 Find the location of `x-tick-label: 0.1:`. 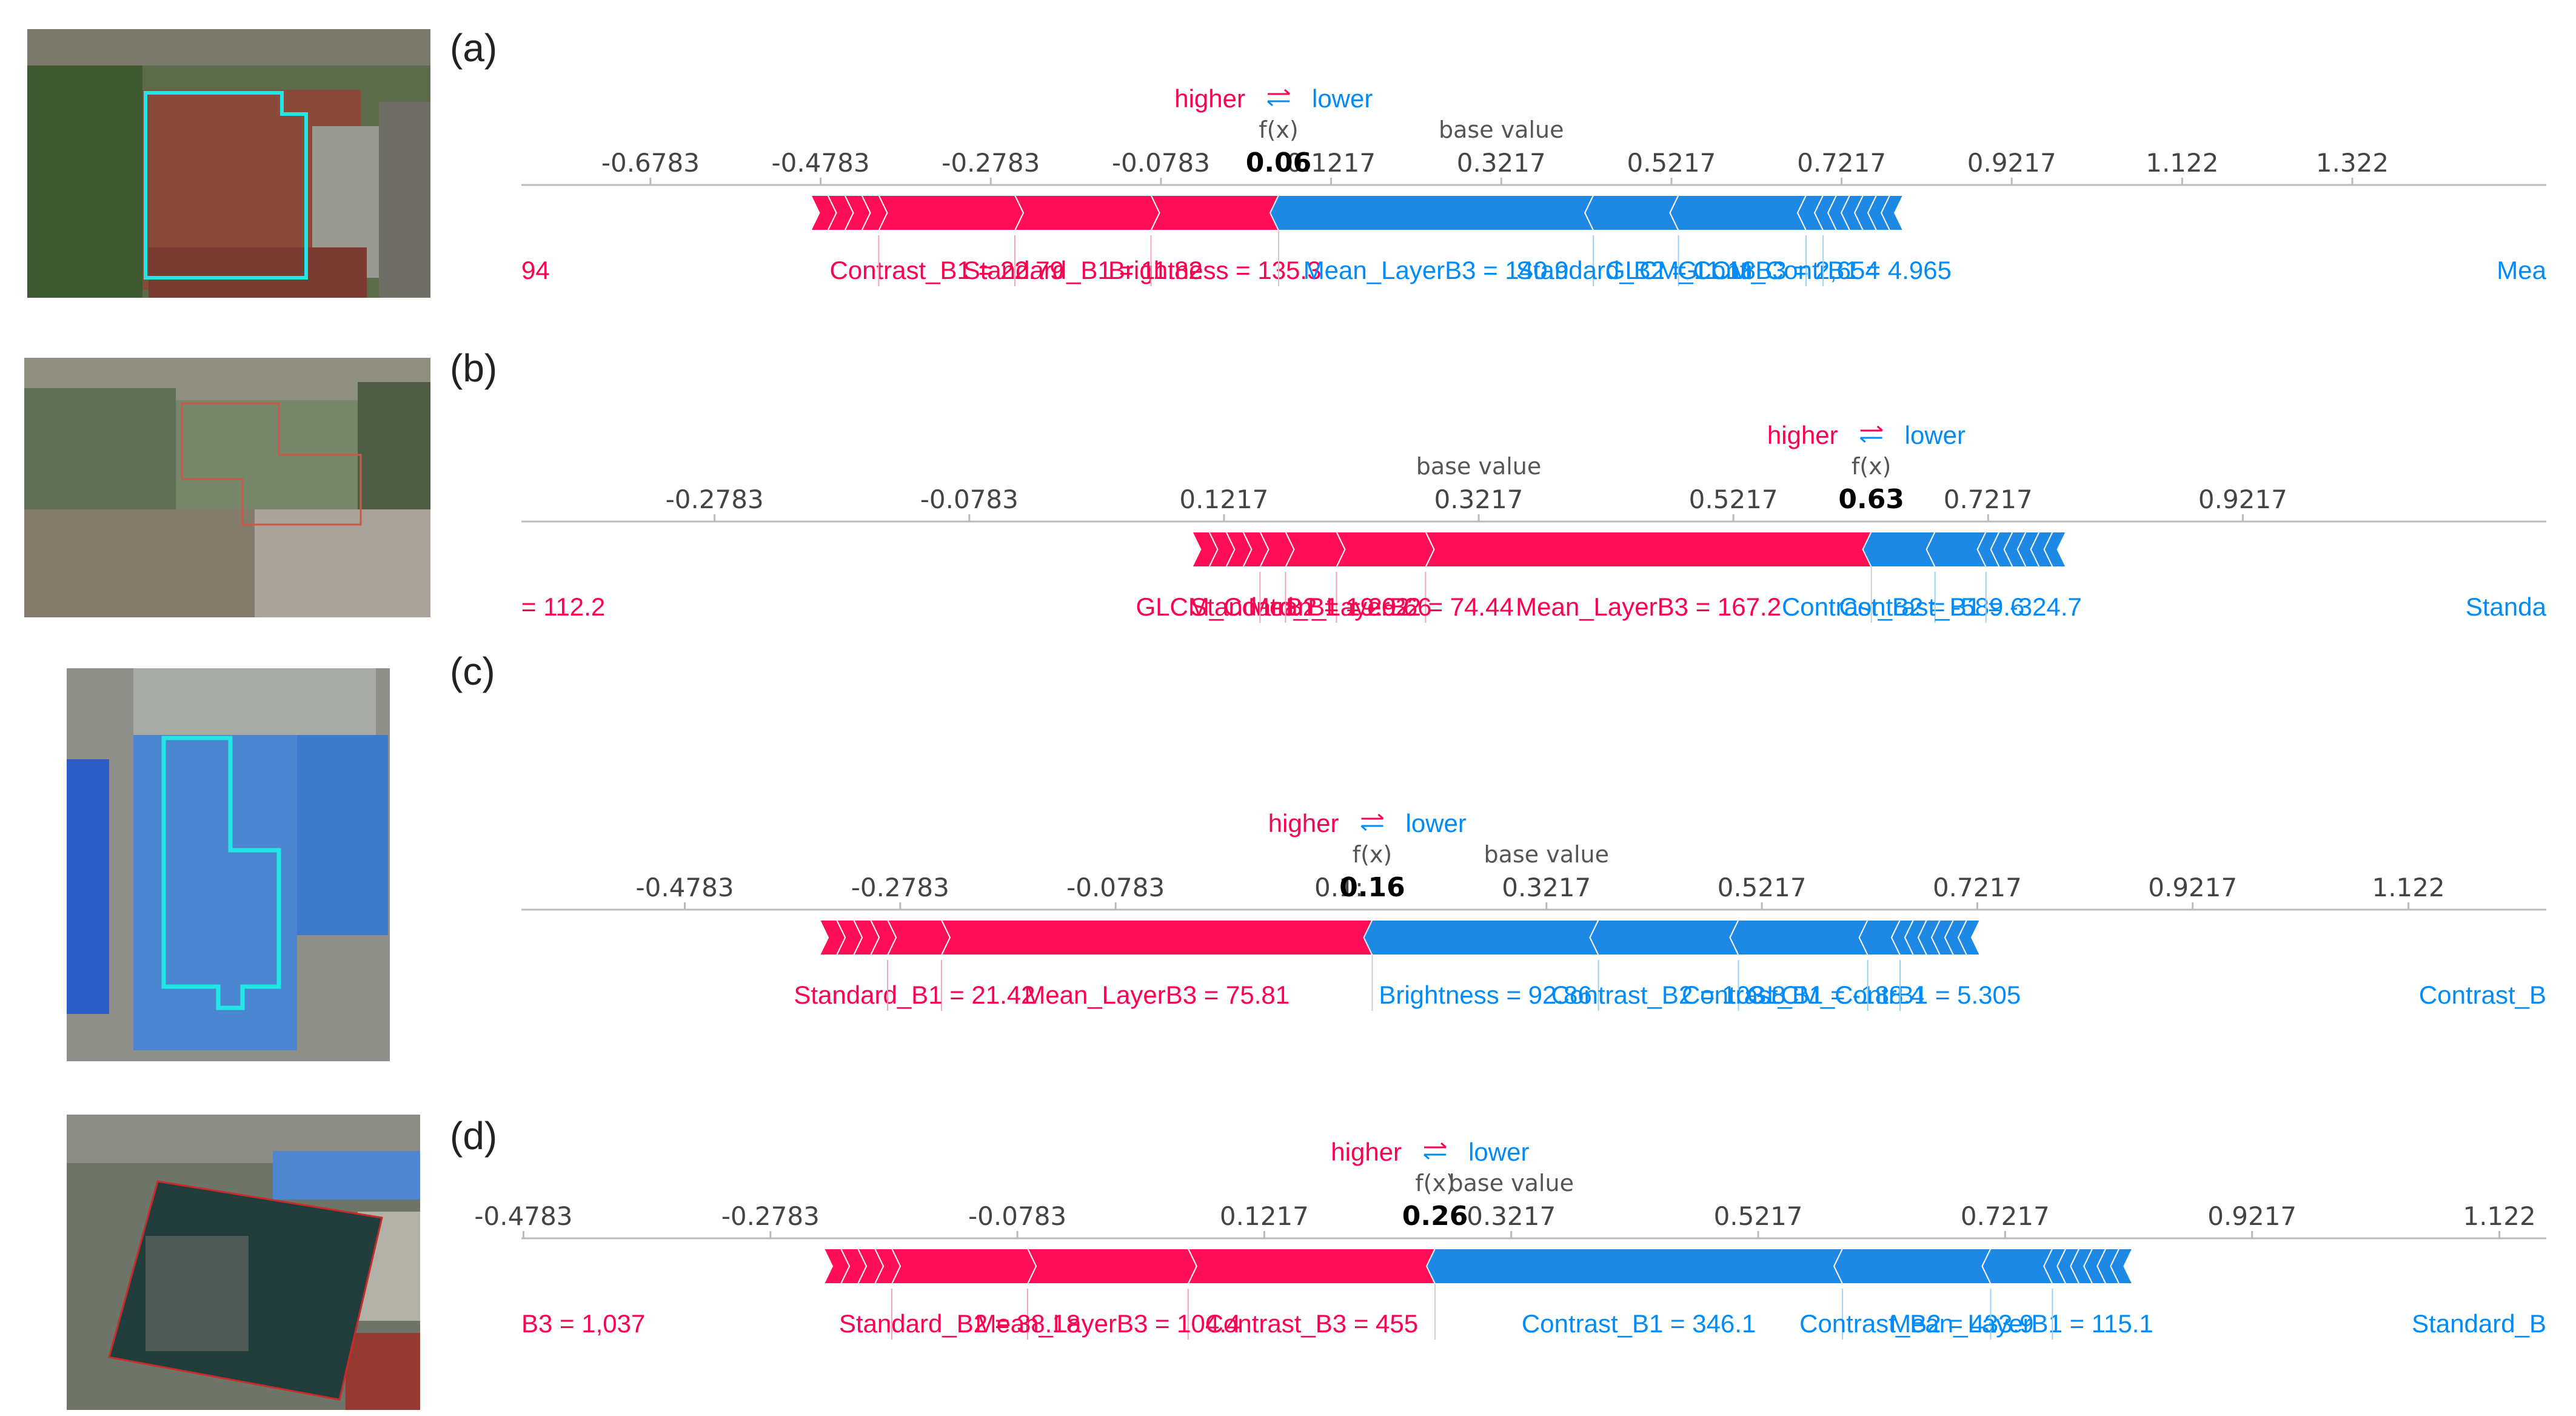

x-tick-label: 0.1: is located at coordinates (1338, 888).